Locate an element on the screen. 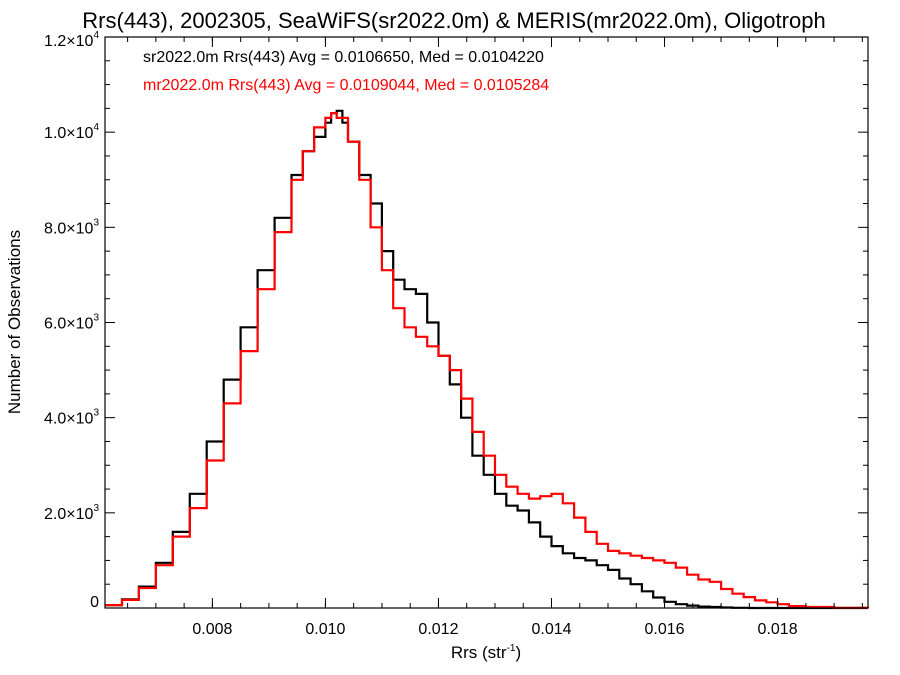 This screenshot has width=900, height=675. x-tick-label: 0.008 is located at coordinates (212, 629).